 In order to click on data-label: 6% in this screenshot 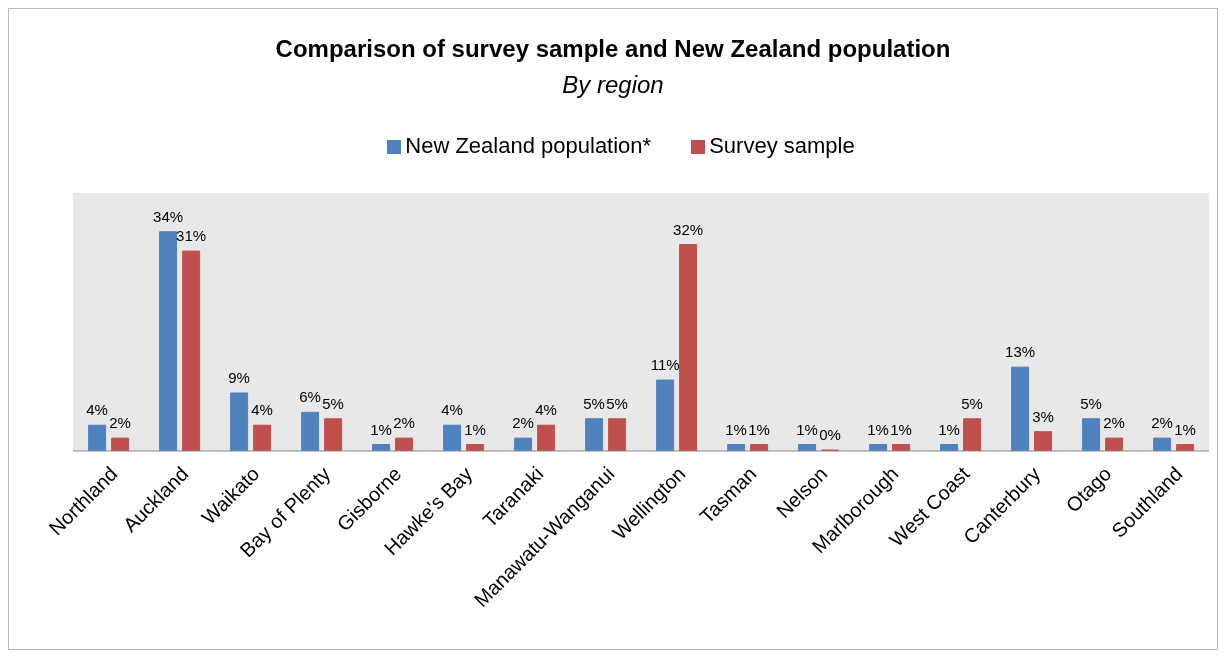, I will do `click(310, 397)`.